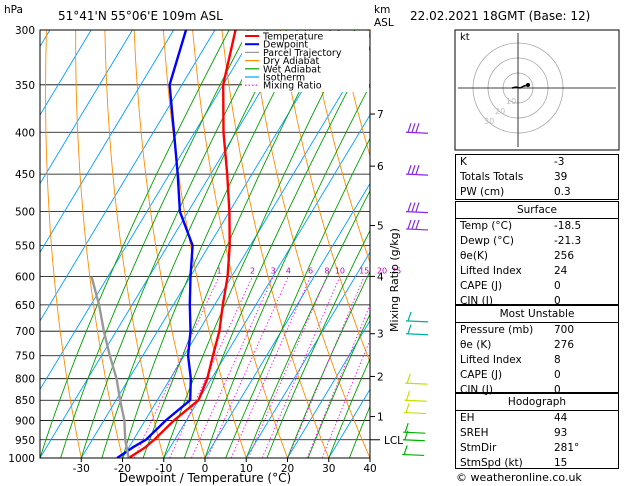  I want to click on height-tick-1: 1, so click(380, 418).